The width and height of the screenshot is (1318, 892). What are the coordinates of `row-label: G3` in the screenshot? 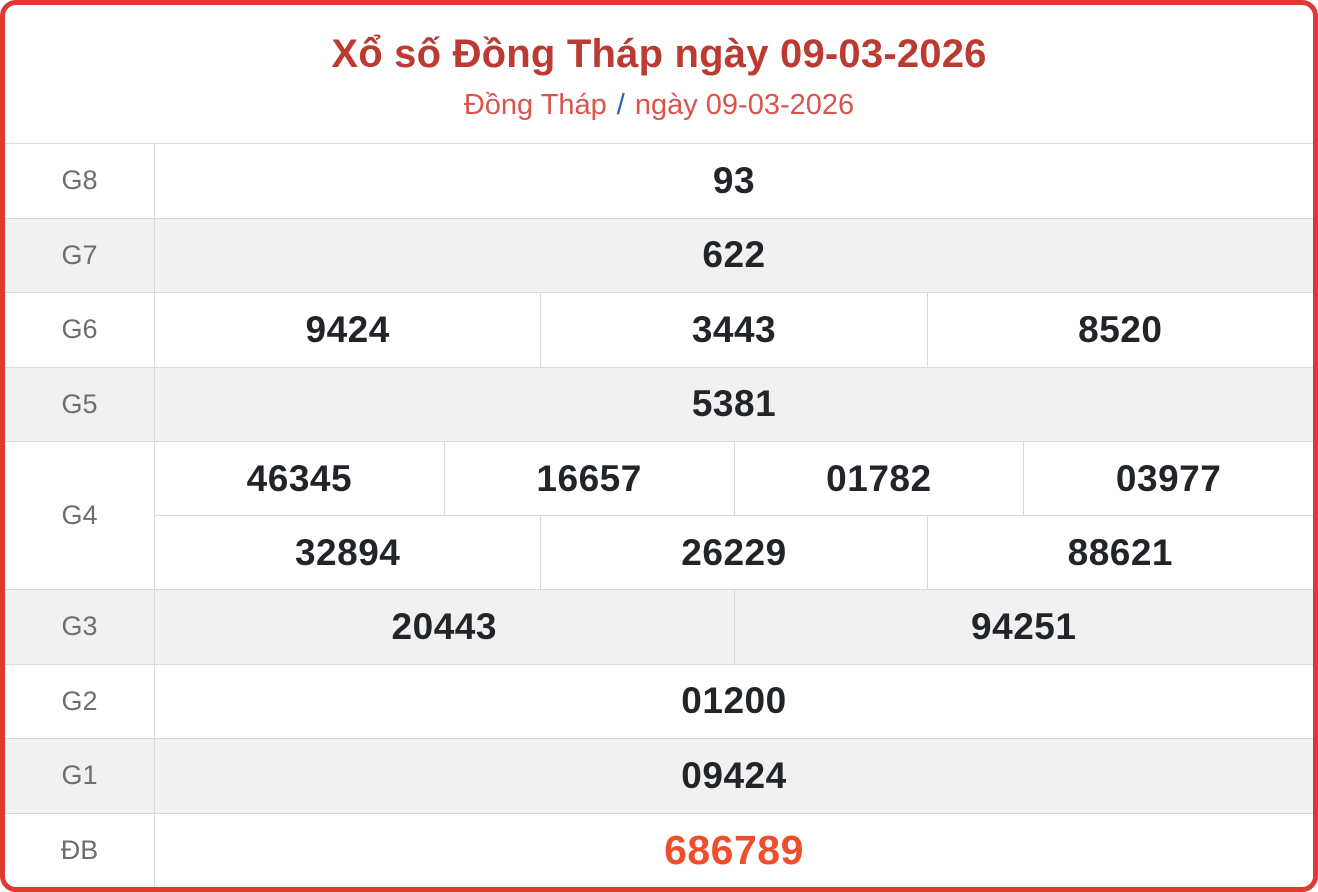 It's located at (80, 627).